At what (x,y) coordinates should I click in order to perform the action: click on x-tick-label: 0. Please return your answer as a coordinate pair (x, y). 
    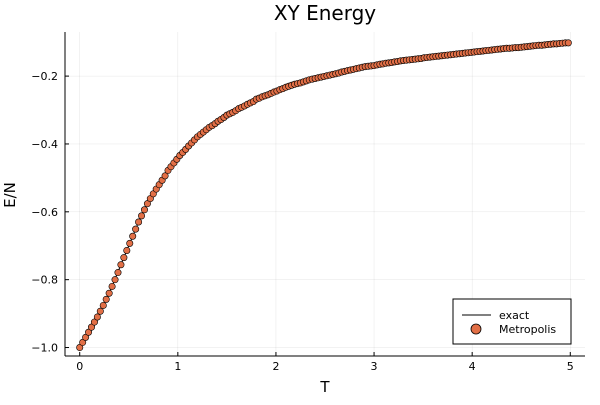
    Looking at the image, I should click on (79, 366).